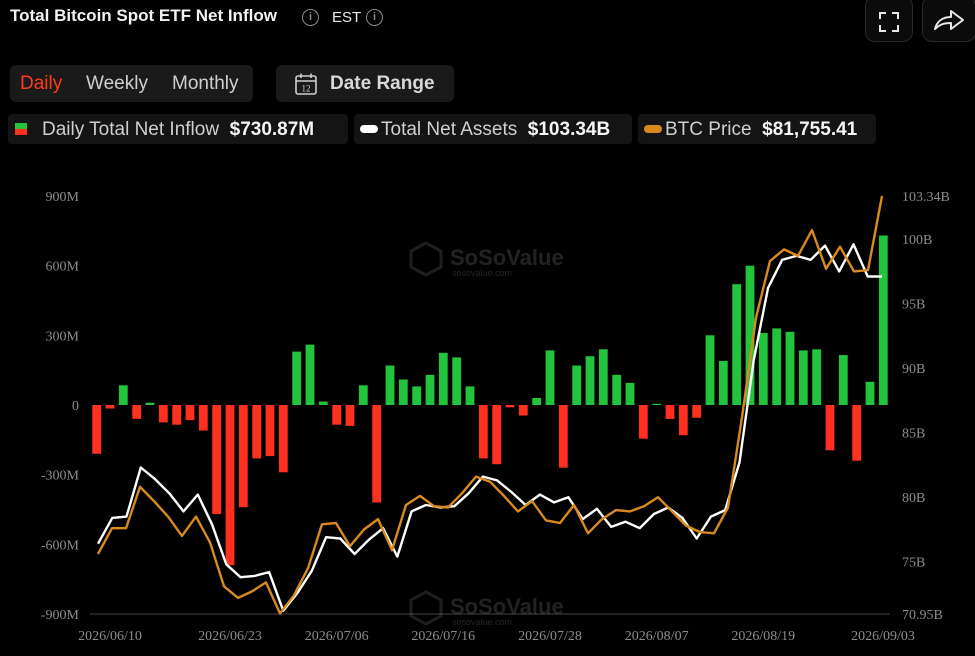 This screenshot has width=975, height=656. Describe the element at coordinates (117, 83) in the screenshot. I see `tab-weekly: Weekly` at that location.